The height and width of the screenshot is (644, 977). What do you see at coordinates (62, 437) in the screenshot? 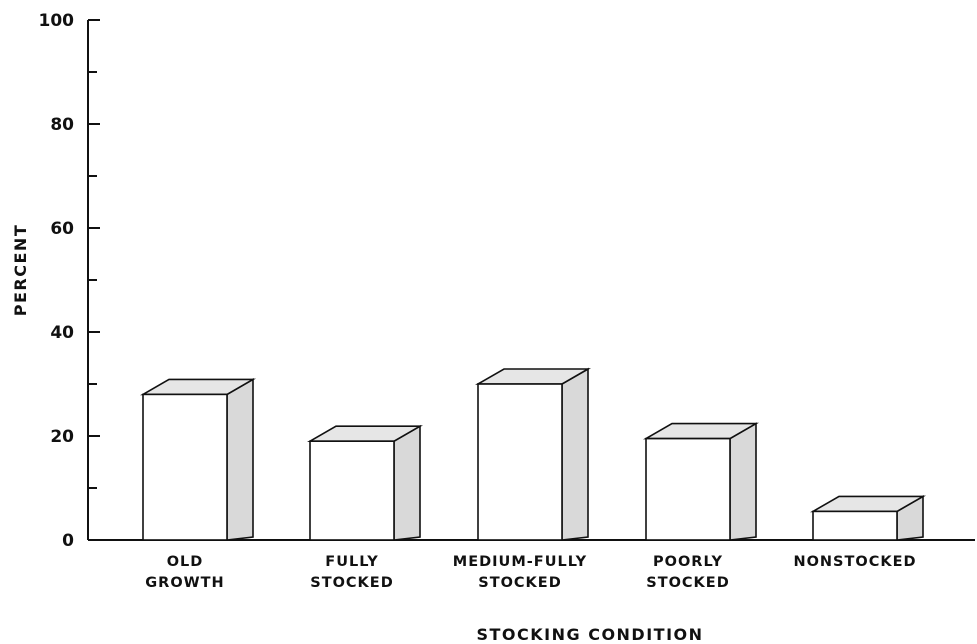
I see `y-tick-label: 20` at bounding box center [62, 437].